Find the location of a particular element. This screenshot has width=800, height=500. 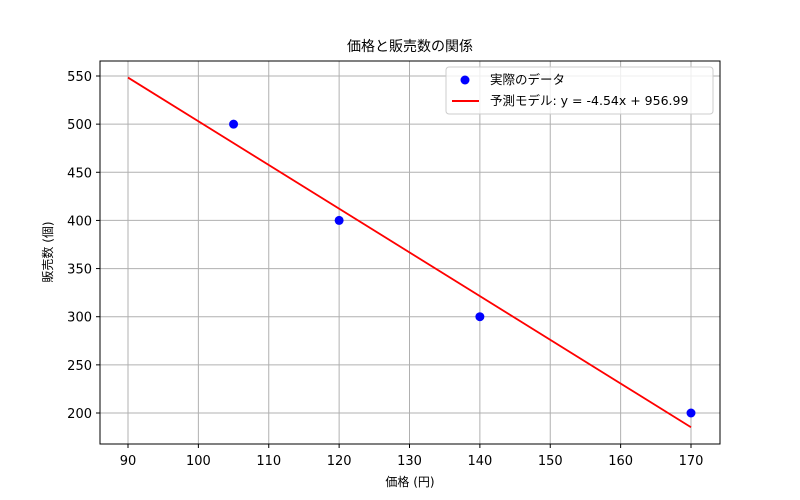

x-tick-label: 170 is located at coordinates (691, 461).